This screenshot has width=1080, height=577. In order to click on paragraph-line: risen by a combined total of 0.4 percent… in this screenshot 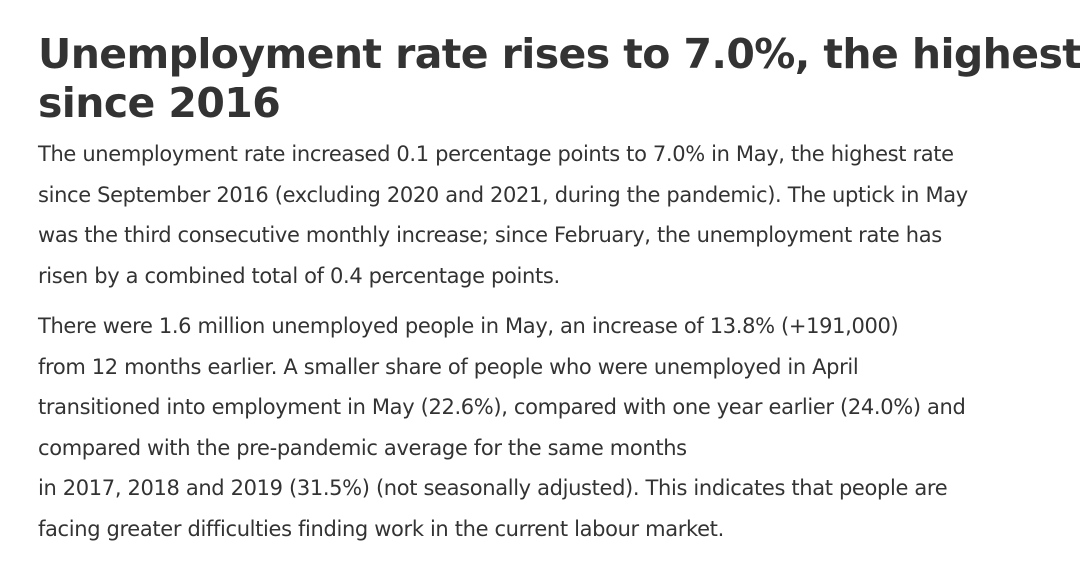, I will do `click(299, 275)`.